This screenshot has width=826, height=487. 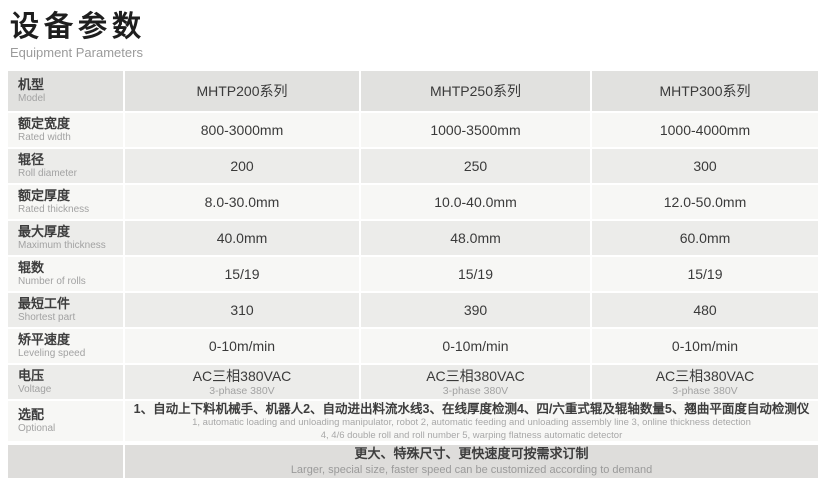 What do you see at coordinates (705, 91) in the screenshot?
I see `header-col-mhtp300: MHTP300系列` at bounding box center [705, 91].